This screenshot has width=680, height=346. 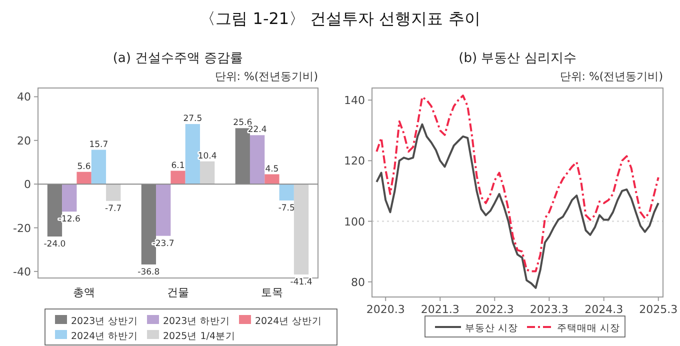 What do you see at coordinates (658, 309) in the screenshot?
I see `x-tick-label: 2025.3` at bounding box center [658, 309].